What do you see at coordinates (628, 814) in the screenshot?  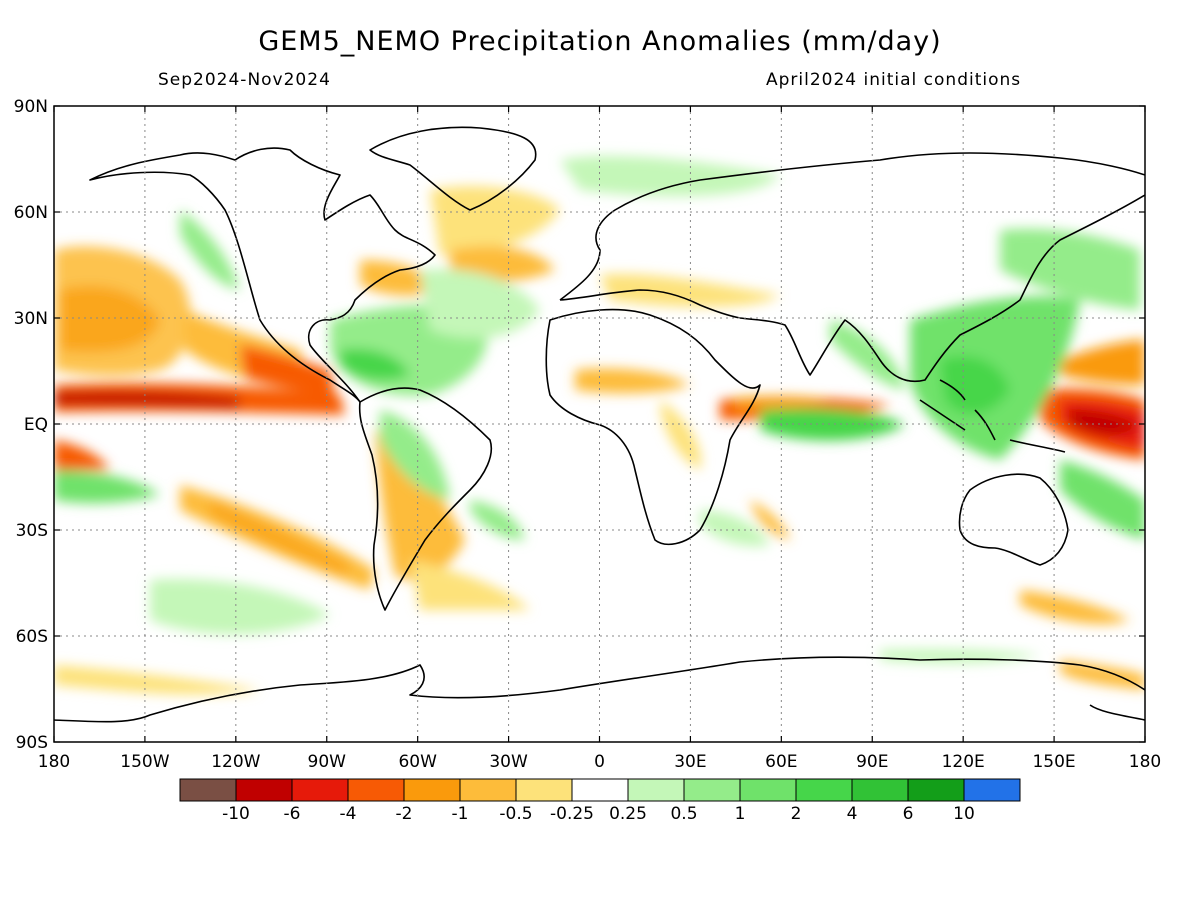 I see `legend-label: 0.25` at bounding box center [628, 814].